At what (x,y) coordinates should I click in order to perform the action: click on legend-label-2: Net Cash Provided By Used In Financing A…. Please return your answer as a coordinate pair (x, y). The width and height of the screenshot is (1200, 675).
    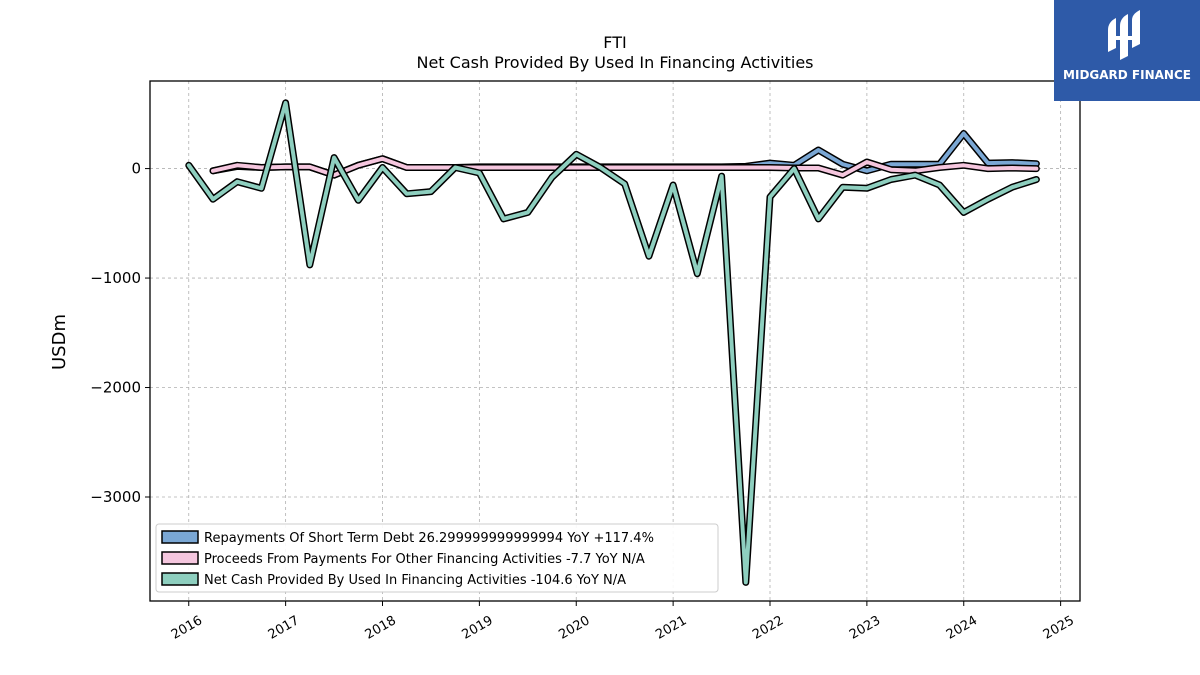
    Looking at the image, I should click on (415, 580).